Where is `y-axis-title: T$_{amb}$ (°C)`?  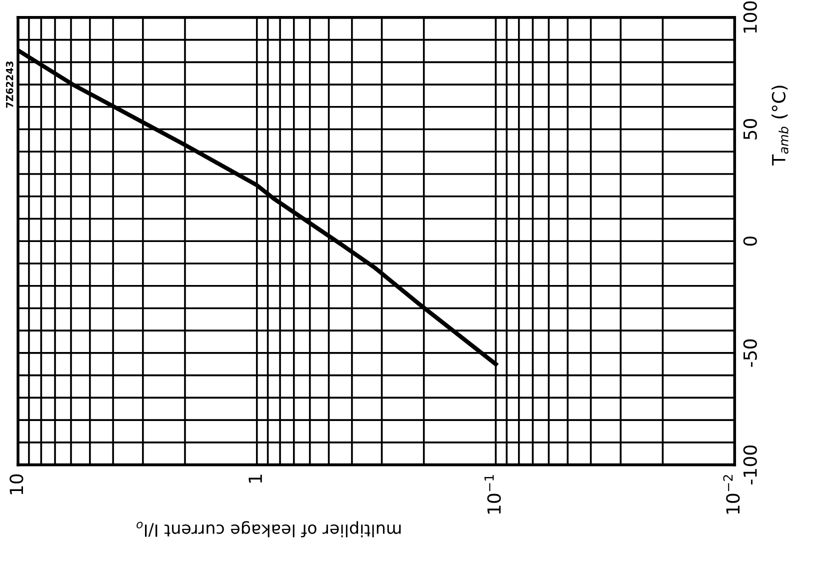
y-axis-title: T$_{amb}$ (°C) is located at coordinates (780, 126).